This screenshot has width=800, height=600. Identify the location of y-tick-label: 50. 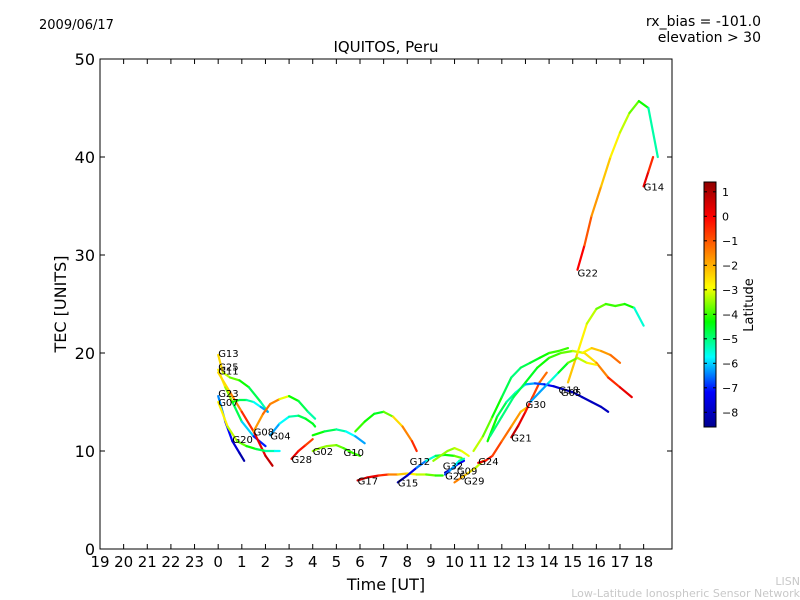
(85, 59).